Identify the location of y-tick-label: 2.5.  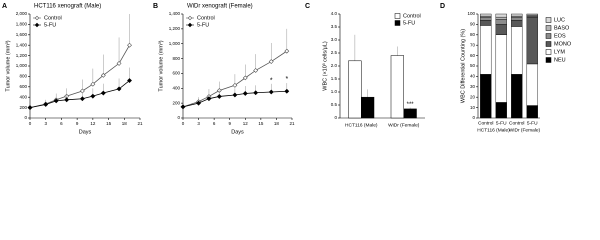
(334, 52).